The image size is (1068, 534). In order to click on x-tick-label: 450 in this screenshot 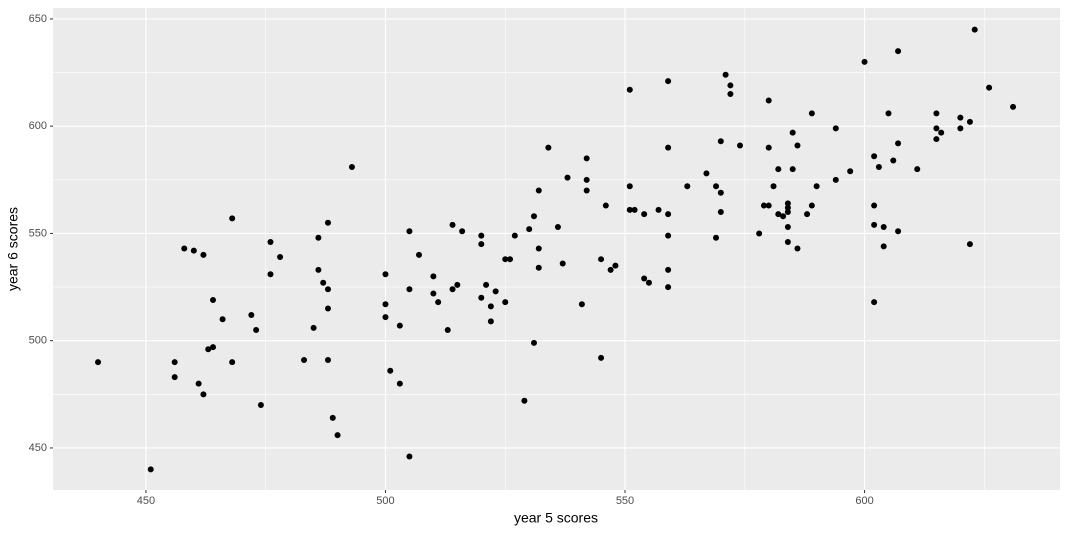, I will do `click(146, 501)`.